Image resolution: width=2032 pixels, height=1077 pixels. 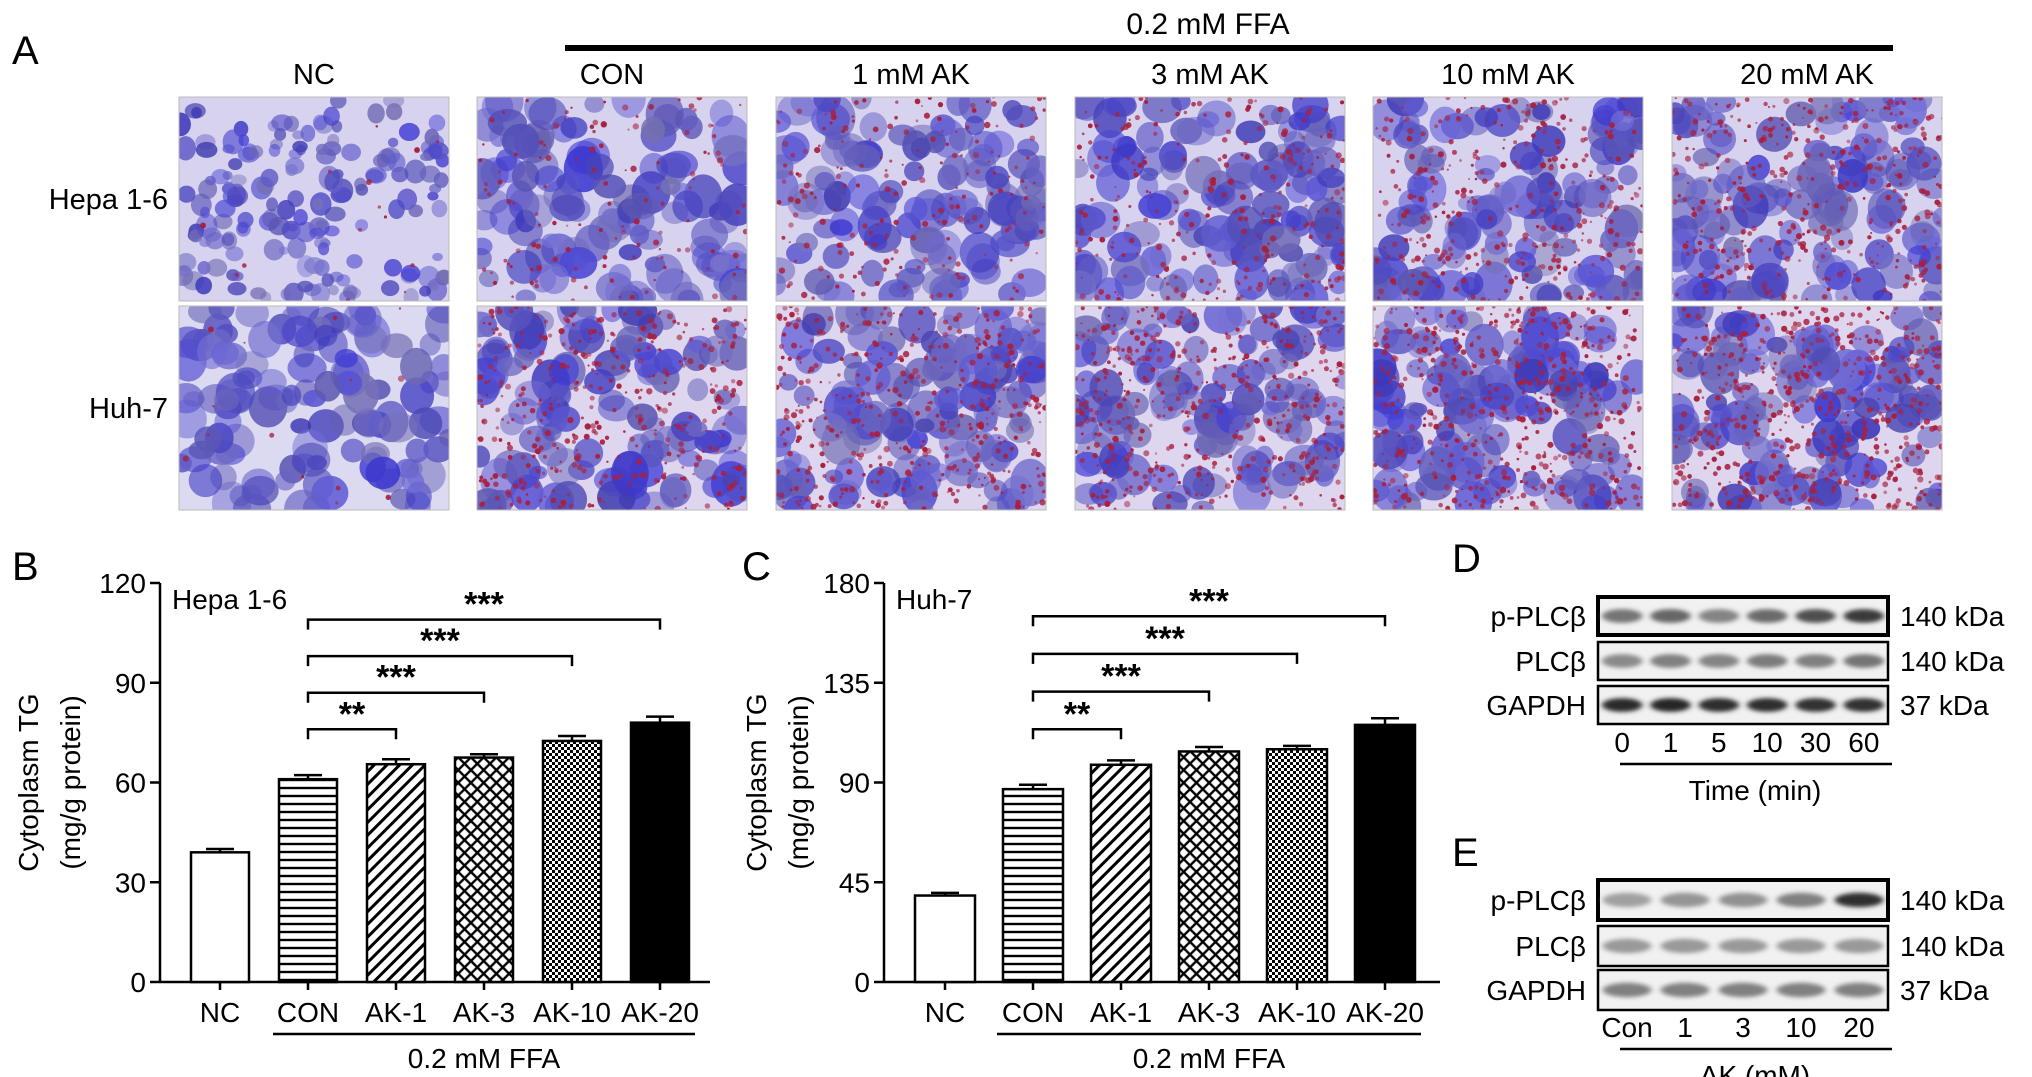 I want to click on column-label: 10 mM AK, so click(x=1508, y=75).